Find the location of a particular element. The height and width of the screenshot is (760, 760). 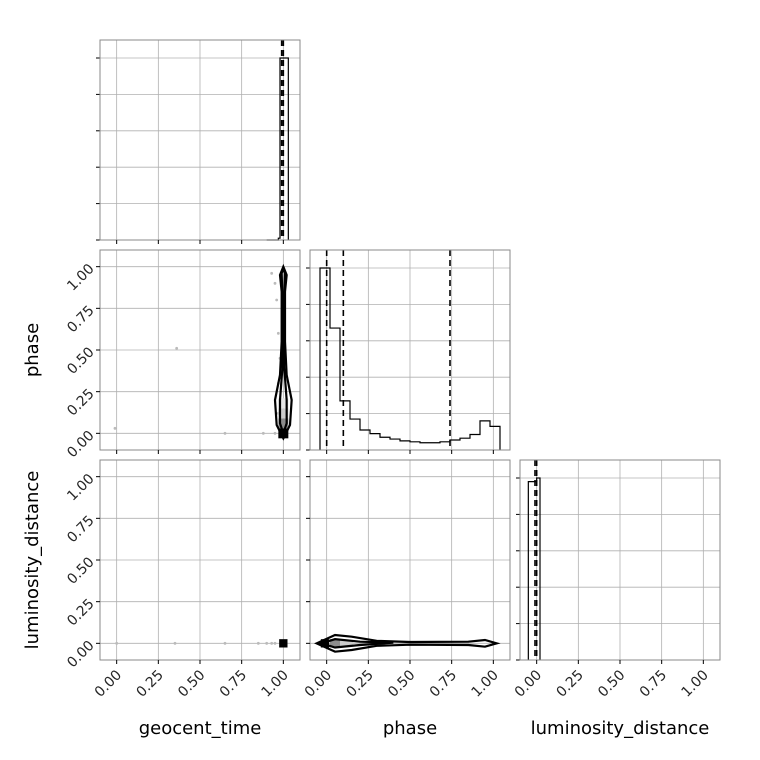

x-axis-label: phase is located at coordinates (410, 728).